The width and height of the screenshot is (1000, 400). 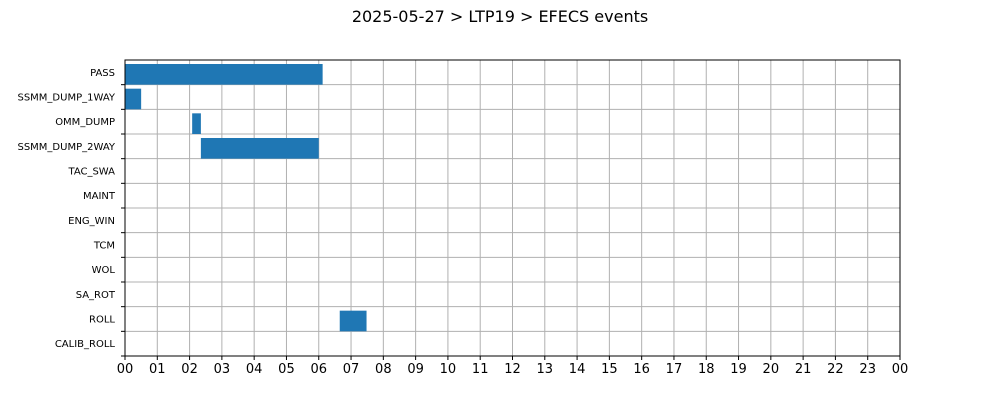 I want to click on y-tick-label: CALIB_ROLL, so click(x=85, y=344).